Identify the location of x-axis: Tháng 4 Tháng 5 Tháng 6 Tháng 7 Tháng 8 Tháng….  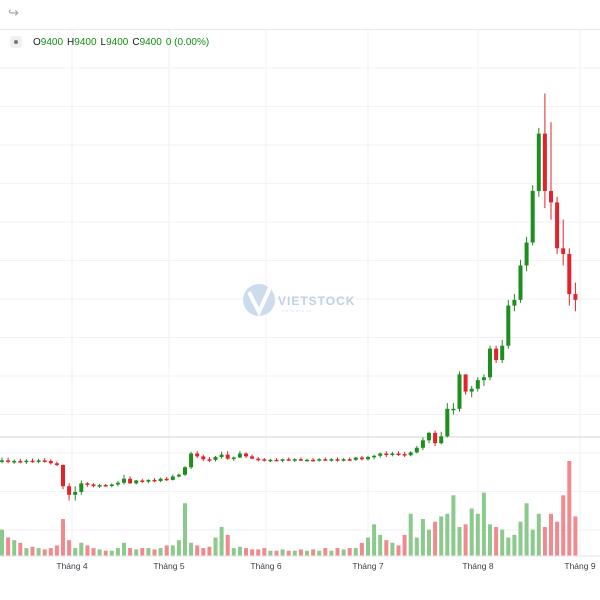
(325, 566).